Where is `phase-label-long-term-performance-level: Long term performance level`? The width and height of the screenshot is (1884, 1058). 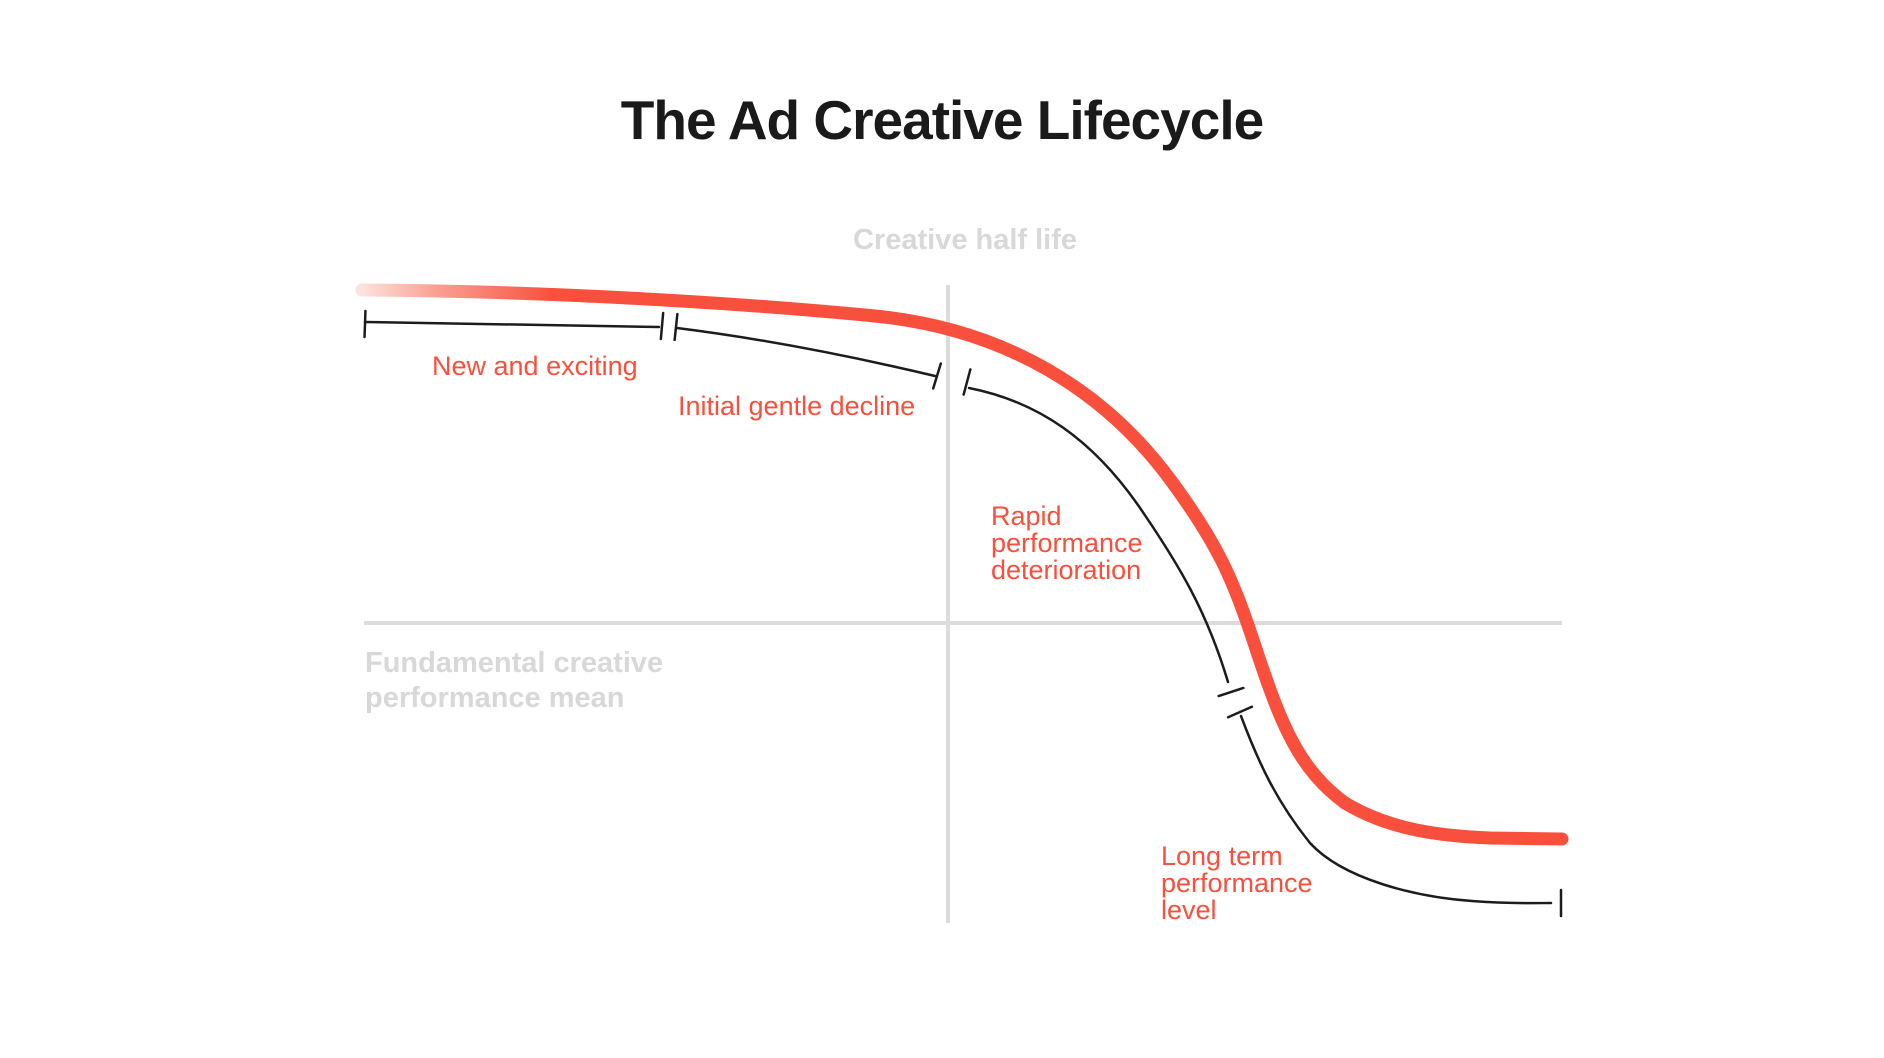
phase-label-long-term-performance-level: Long term performance level is located at coordinates (1237, 883).